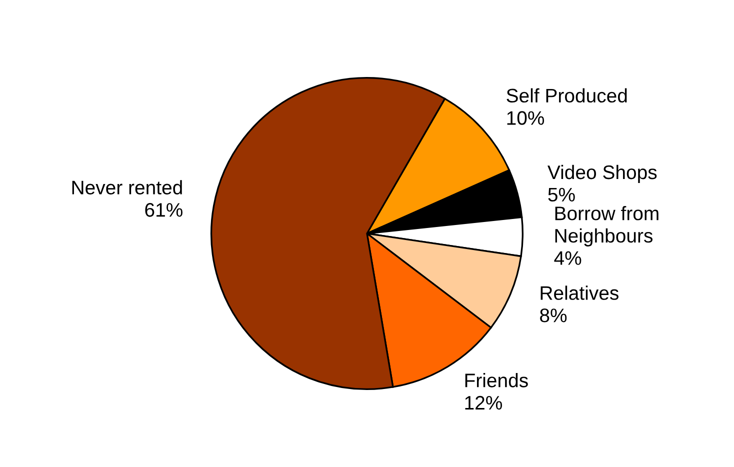 The height and width of the screenshot is (467, 734). Describe the element at coordinates (579, 293) in the screenshot. I see `slice-label: Relatives` at that location.